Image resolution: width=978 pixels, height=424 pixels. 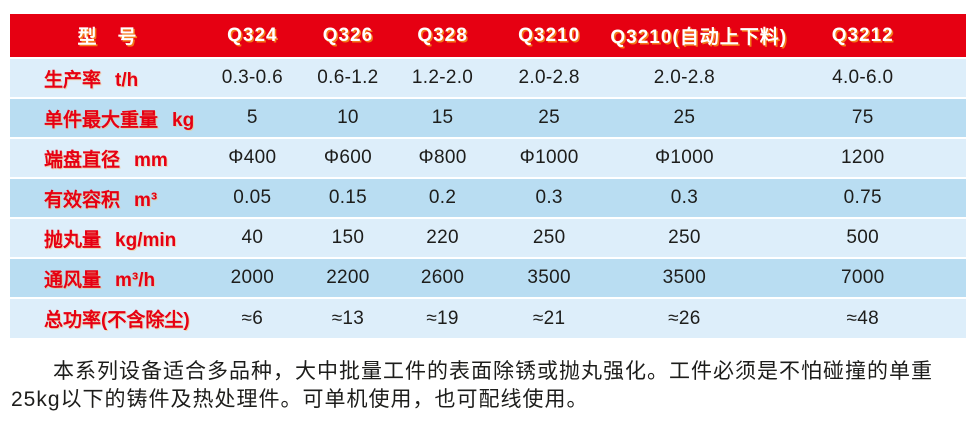 What do you see at coordinates (348, 237) in the screenshot?
I see `spec-value-cell: 150` at bounding box center [348, 237].